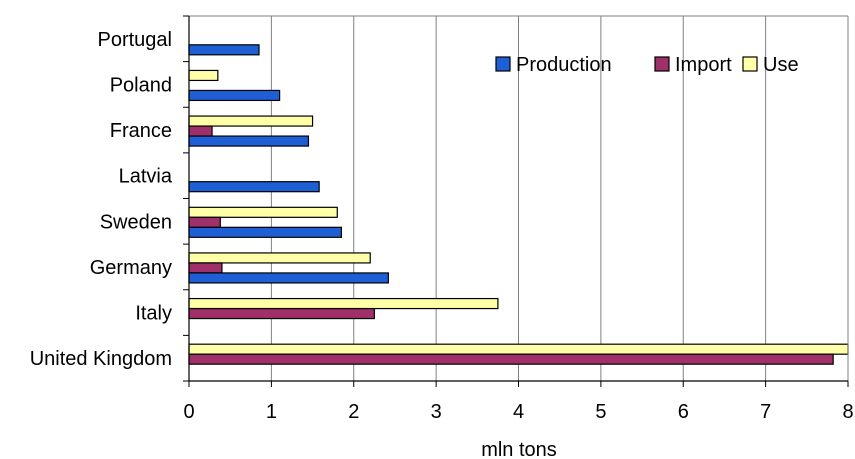 The width and height of the screenshot is (855, 459). Describe the element at coordinates (263, 212) in the screenshot. I see `bar-sweden-use` at that location.